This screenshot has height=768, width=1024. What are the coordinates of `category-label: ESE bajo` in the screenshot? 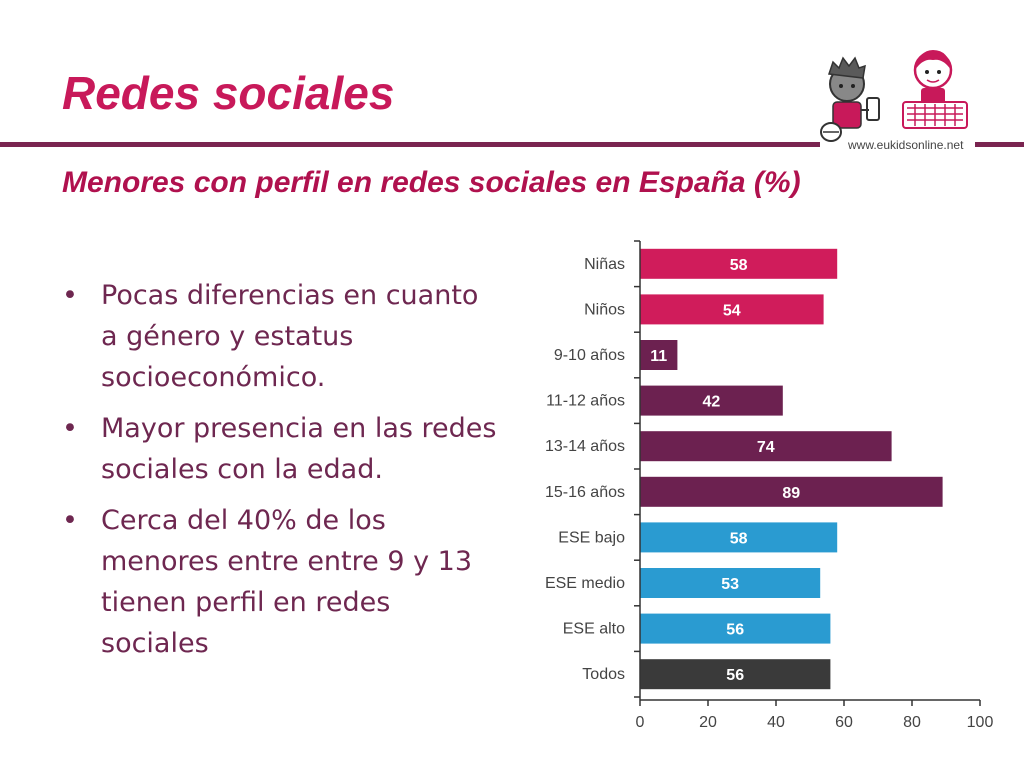 It's located at (591, 537).